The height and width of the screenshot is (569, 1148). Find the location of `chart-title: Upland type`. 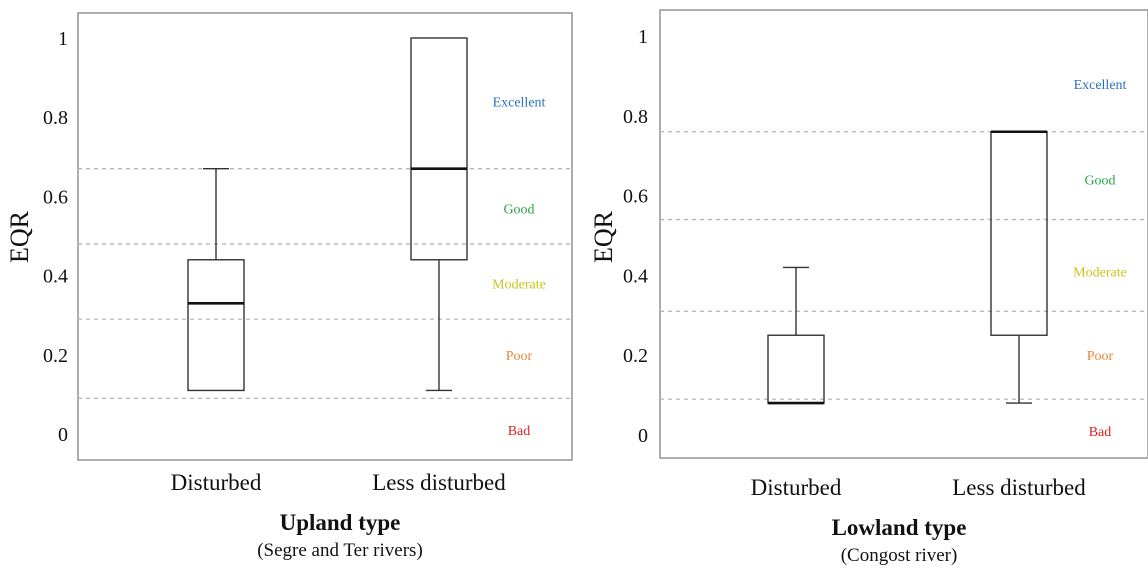

chart-title: Upland type is located at coordinates (340, 522).